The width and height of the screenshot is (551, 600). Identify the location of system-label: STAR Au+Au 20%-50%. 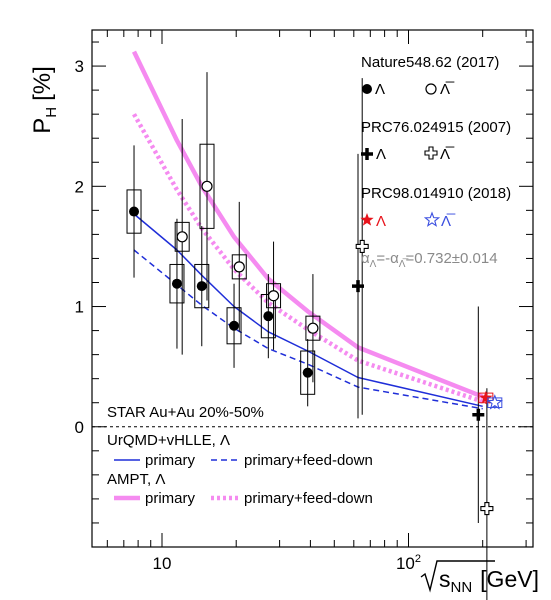
(185, 412).